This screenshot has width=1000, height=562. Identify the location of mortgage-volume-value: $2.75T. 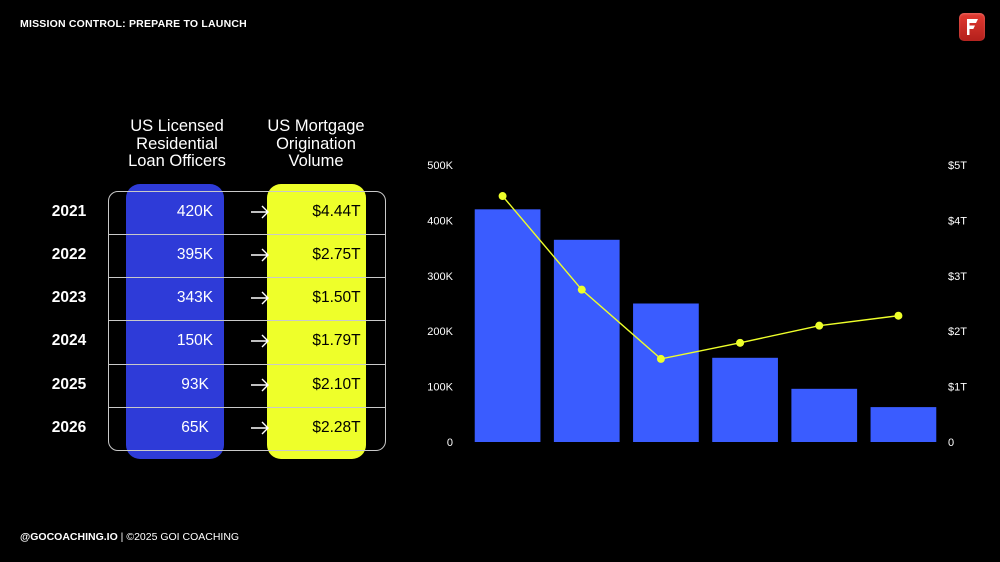
(336, 254).